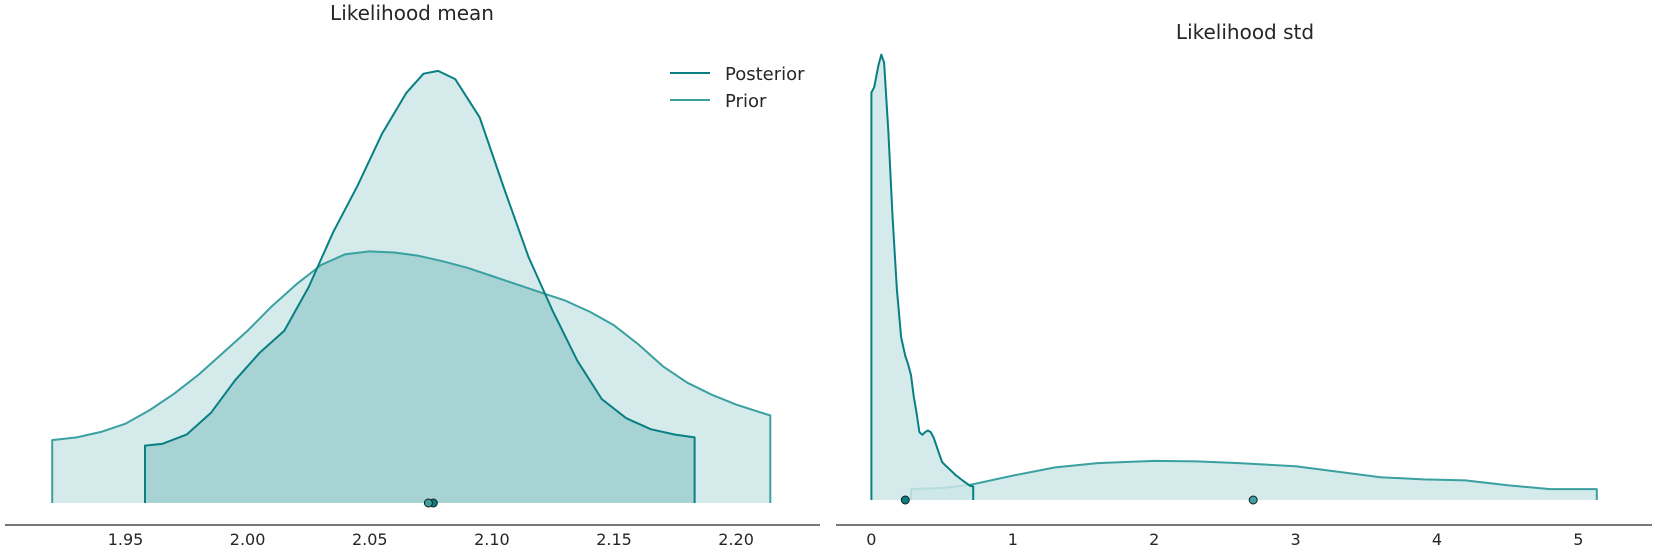 The width and height of the screenshot is (1655, 552). I want to click on point-estimate-posterior-likelihood-std, so click(905, 500).